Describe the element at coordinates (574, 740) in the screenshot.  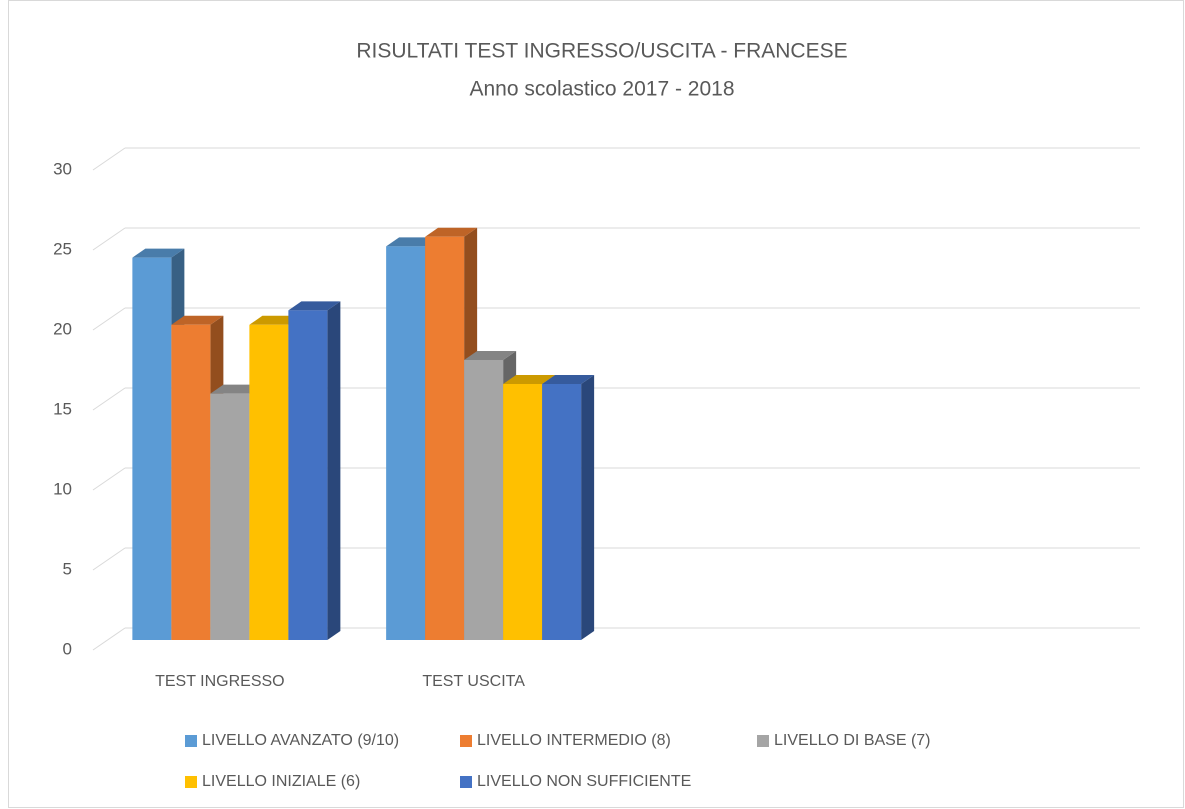
I see `legend-label: LIVELLO INTERMEDIO (8)` at that location.